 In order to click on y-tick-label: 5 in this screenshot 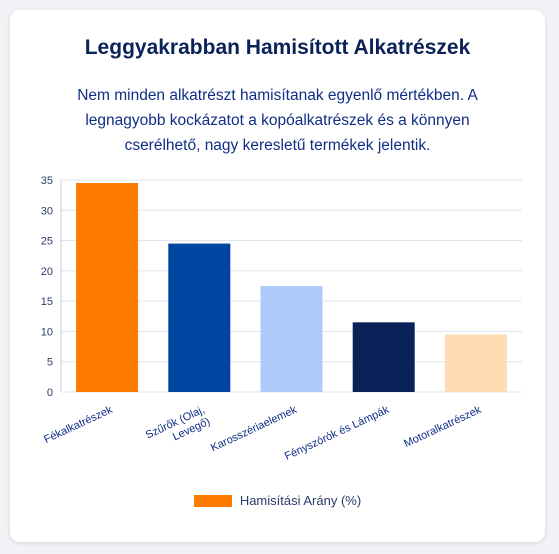, I will do `click(50, 363)`.